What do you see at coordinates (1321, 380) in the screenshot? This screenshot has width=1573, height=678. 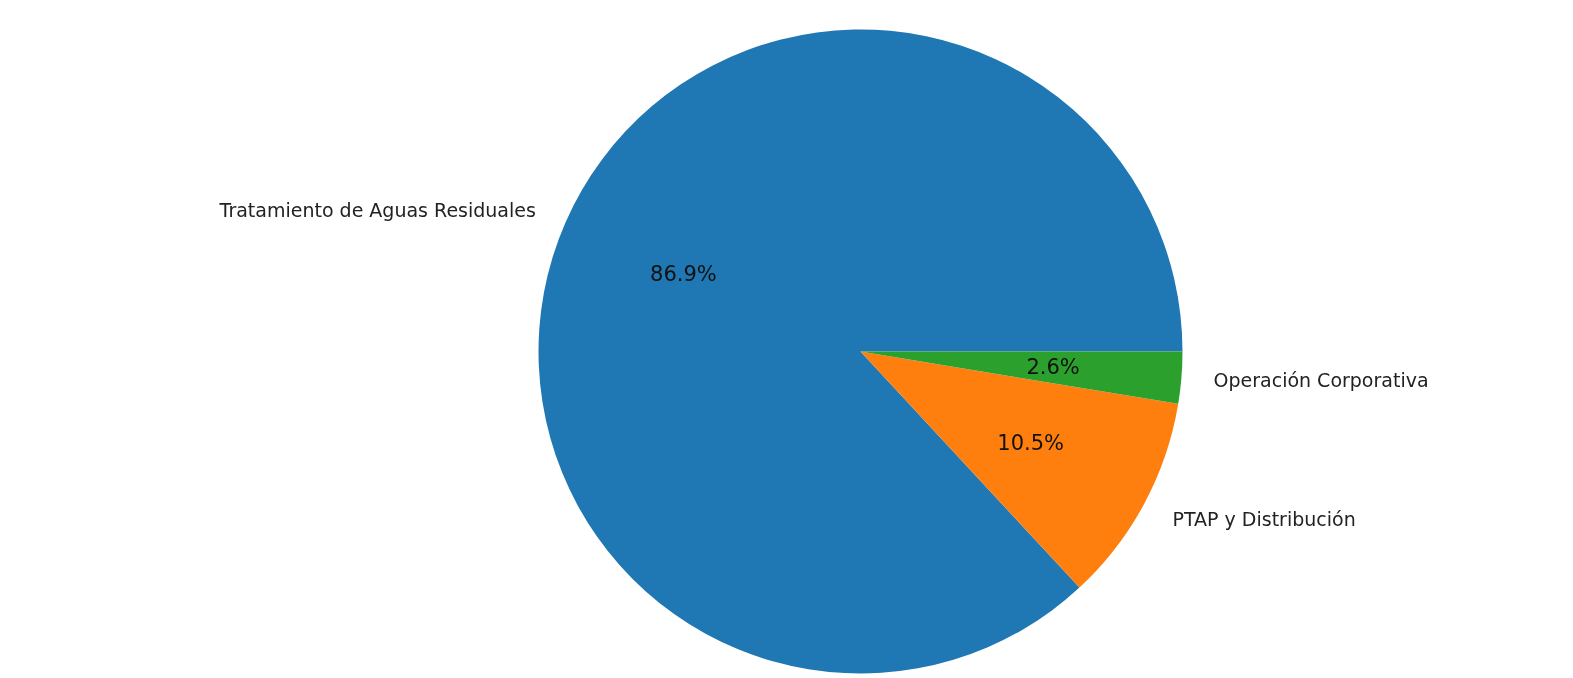 I see `slice-label: Operación Corporativa` at bounding box center [1321, 380].